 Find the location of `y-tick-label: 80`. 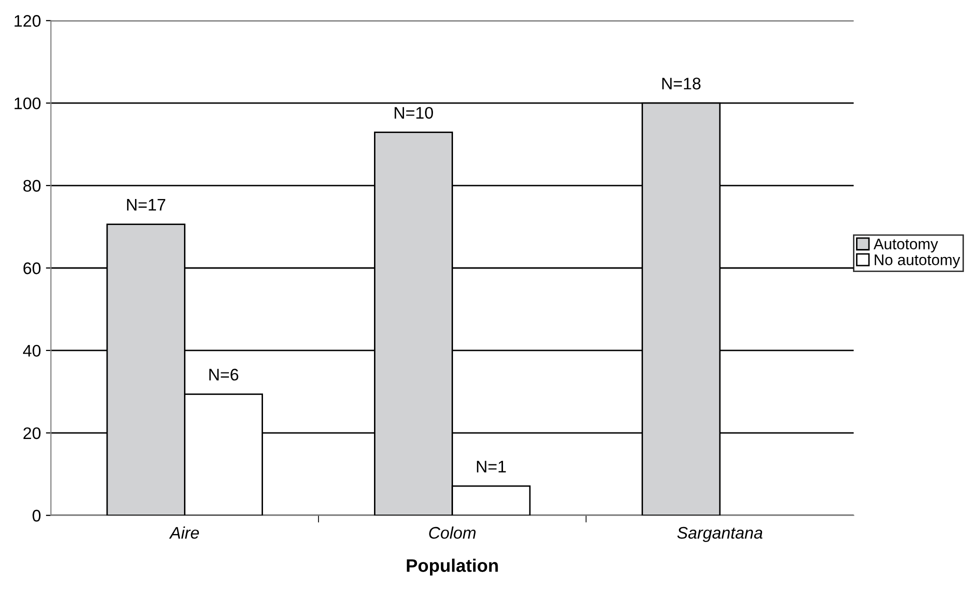

y-tick-label: 80 is located at coordinates (32, 186).